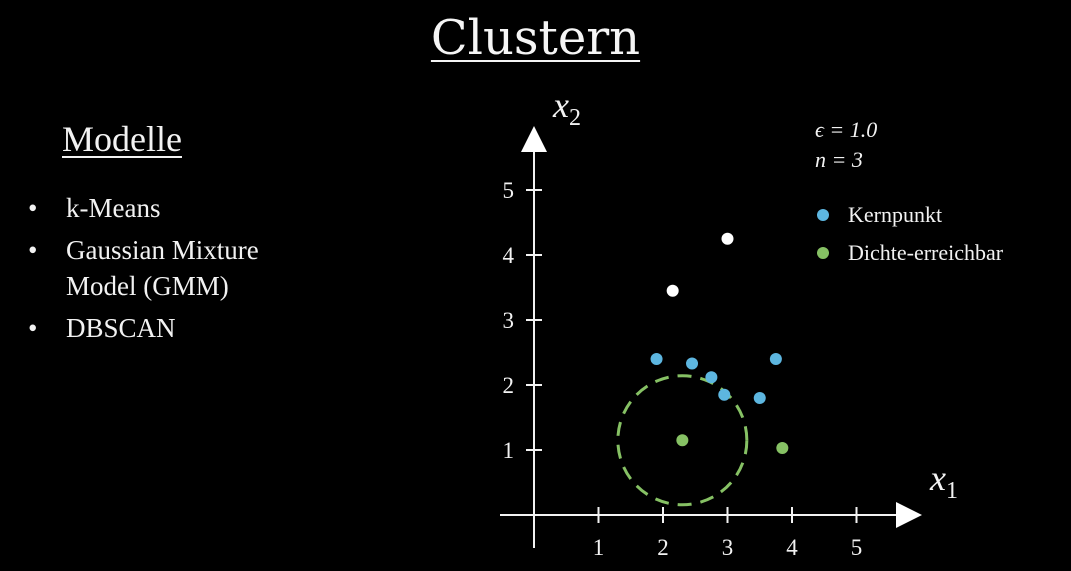 Image resolution: width=1071 pixels, height=571 pixels. What do you see at coordinates (702, 369) in the screenshot?
I see `chart-marks` at bounding box center [702, 369].